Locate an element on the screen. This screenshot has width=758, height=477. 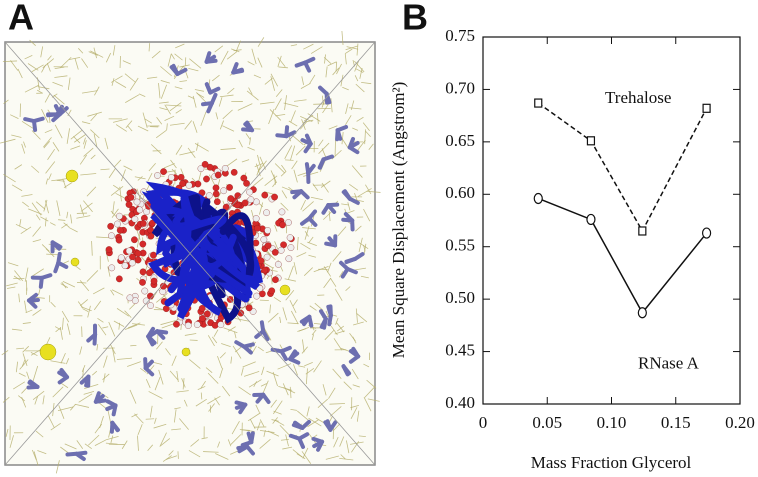
y-tick-label: 0.45 is located at coordinates (460, 349).